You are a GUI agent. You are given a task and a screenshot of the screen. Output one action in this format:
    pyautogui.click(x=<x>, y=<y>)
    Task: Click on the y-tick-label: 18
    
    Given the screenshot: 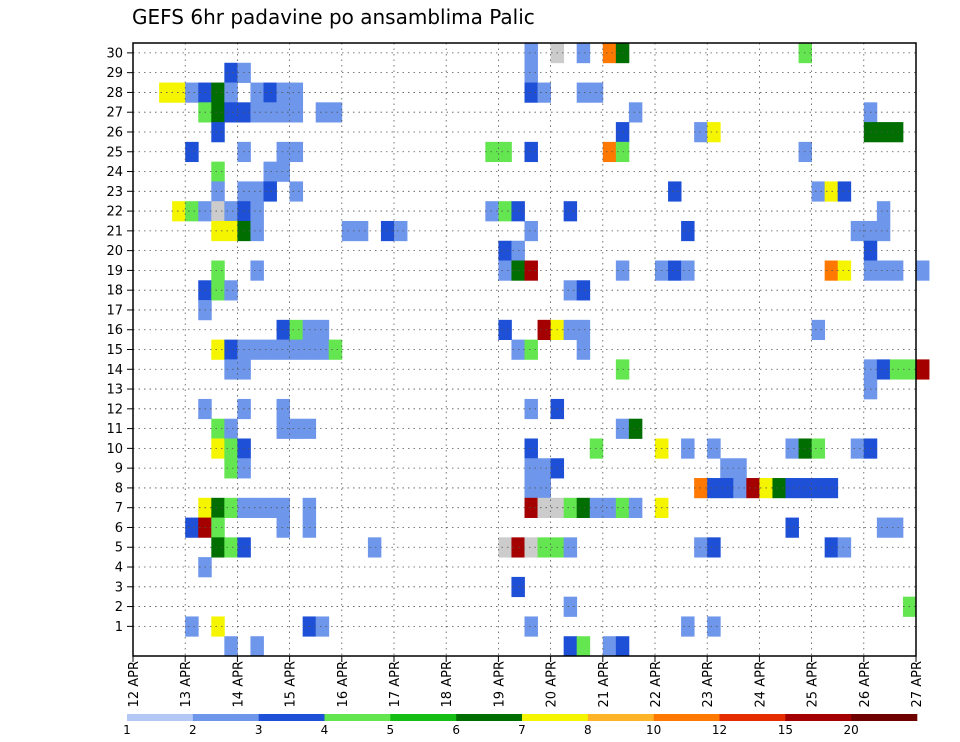 What is the action you would take?
    pyautogui.click(x=114, y=291)
    